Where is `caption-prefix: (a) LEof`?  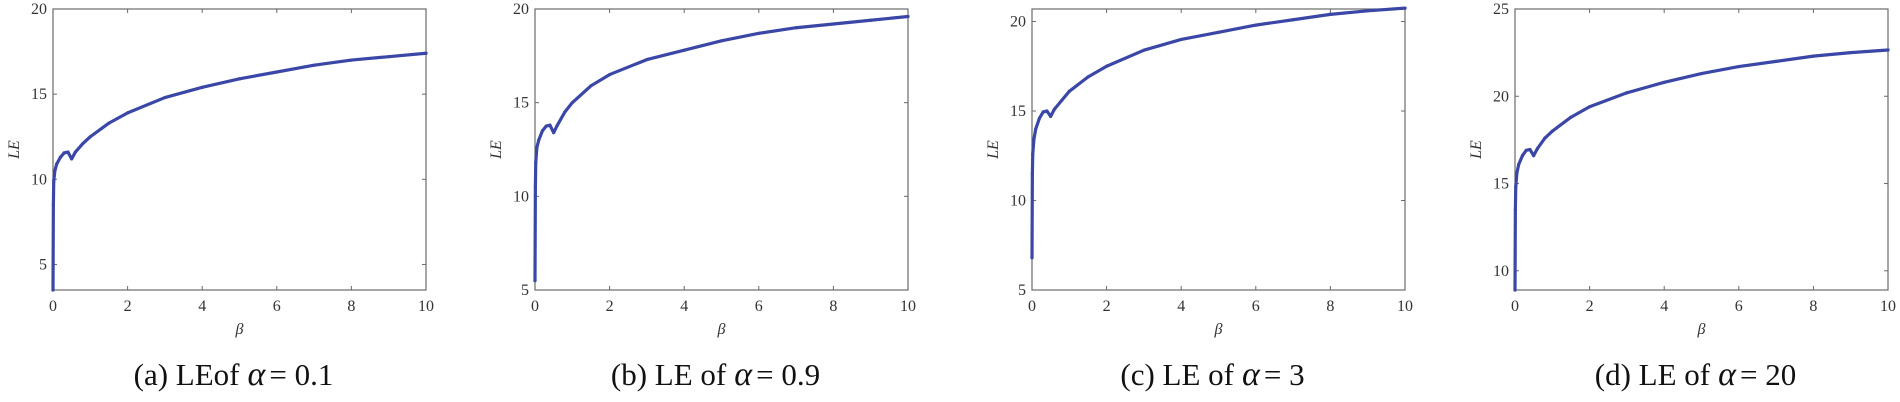 caption-prefix: (a) LEof is located at coordinates (186, 374).